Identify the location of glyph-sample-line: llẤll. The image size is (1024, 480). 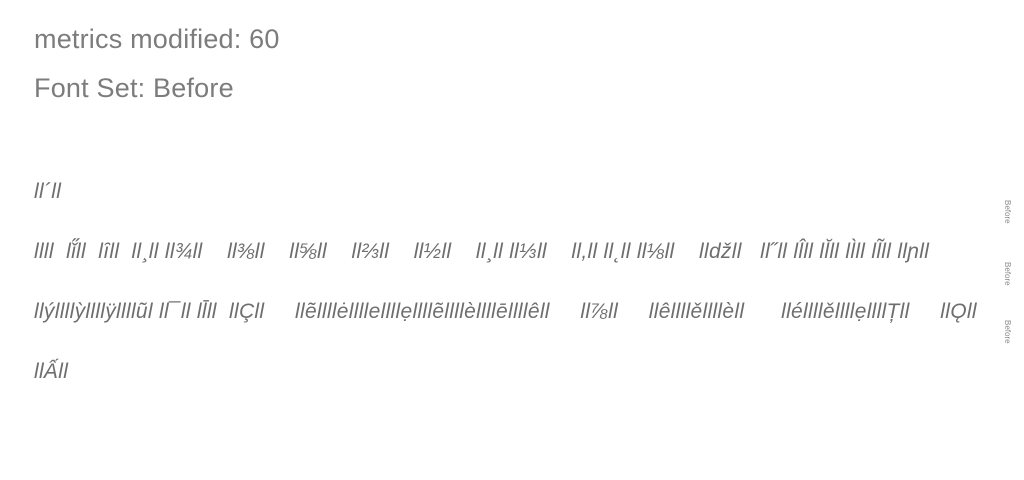
(51, 371).